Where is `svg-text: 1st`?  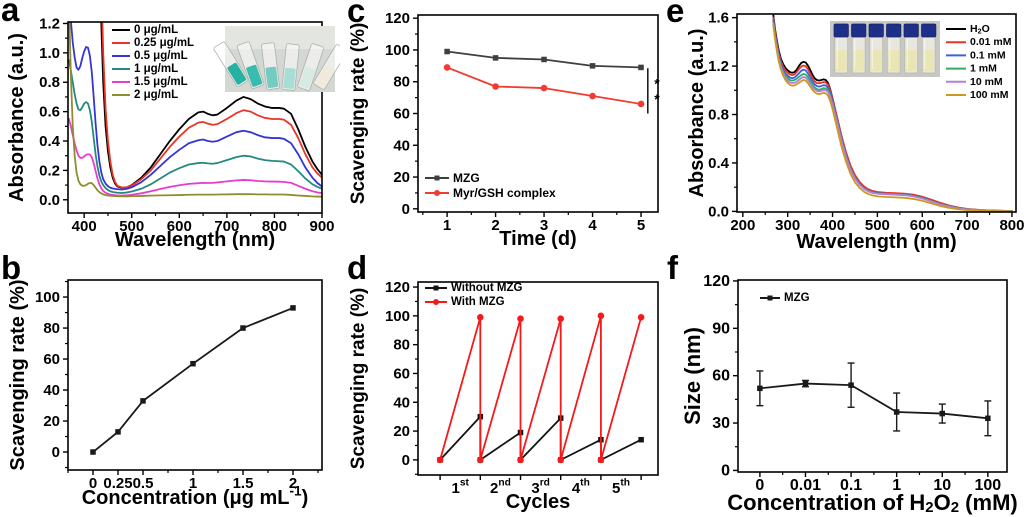 svg-text: 1st is located at coordinates (461, 487).